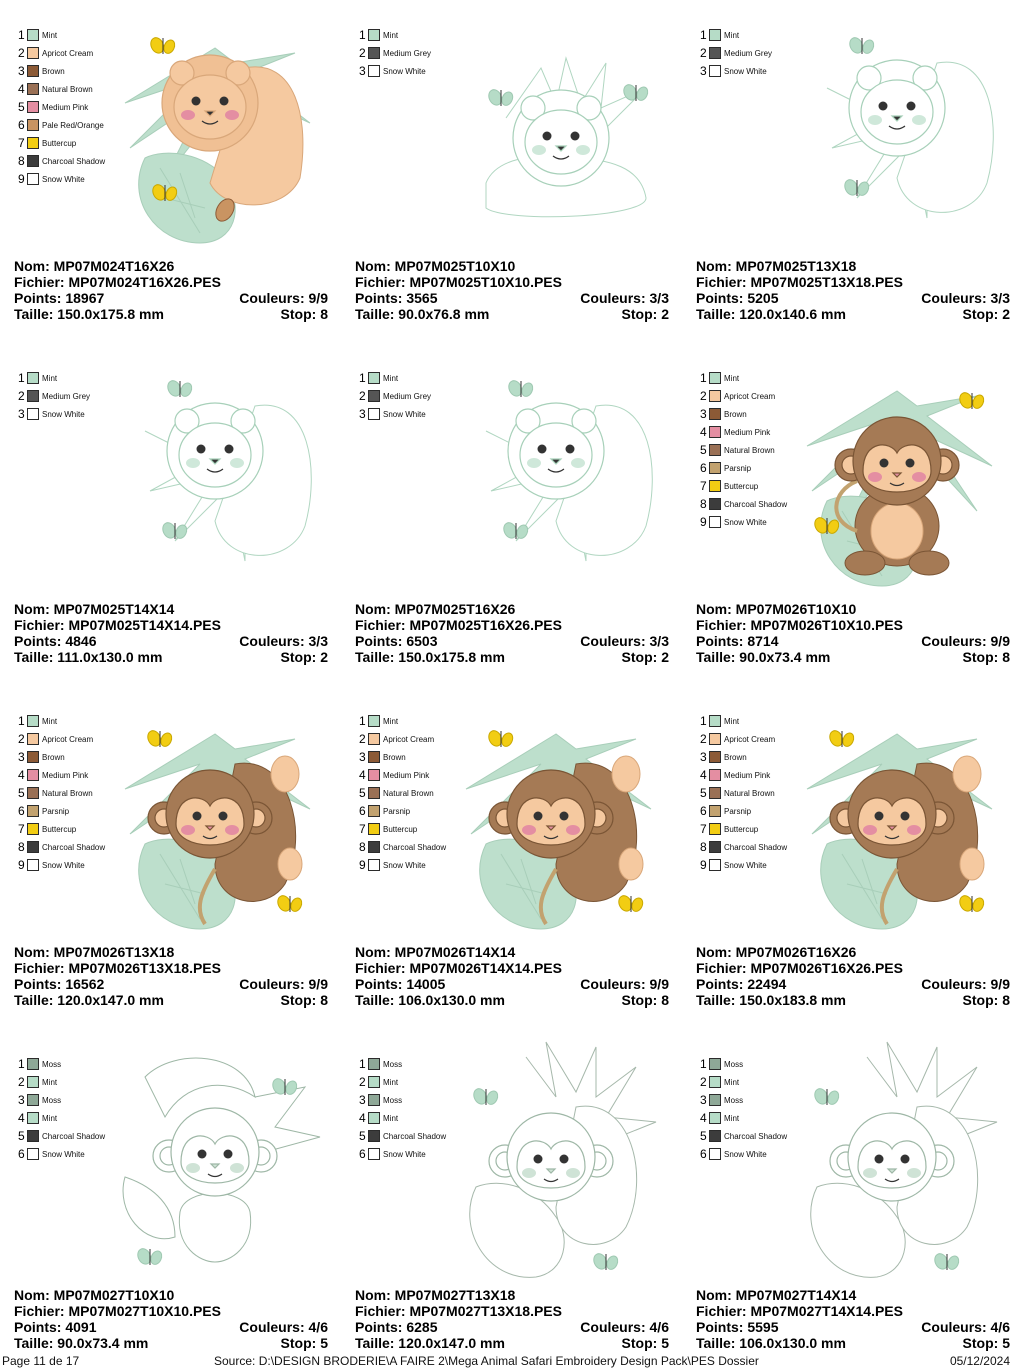 This screenshot has height=1371, width=1024. Describe the element at coordinates (393, 1064) in the screenshot. I see `color-name: Moss` at that location.